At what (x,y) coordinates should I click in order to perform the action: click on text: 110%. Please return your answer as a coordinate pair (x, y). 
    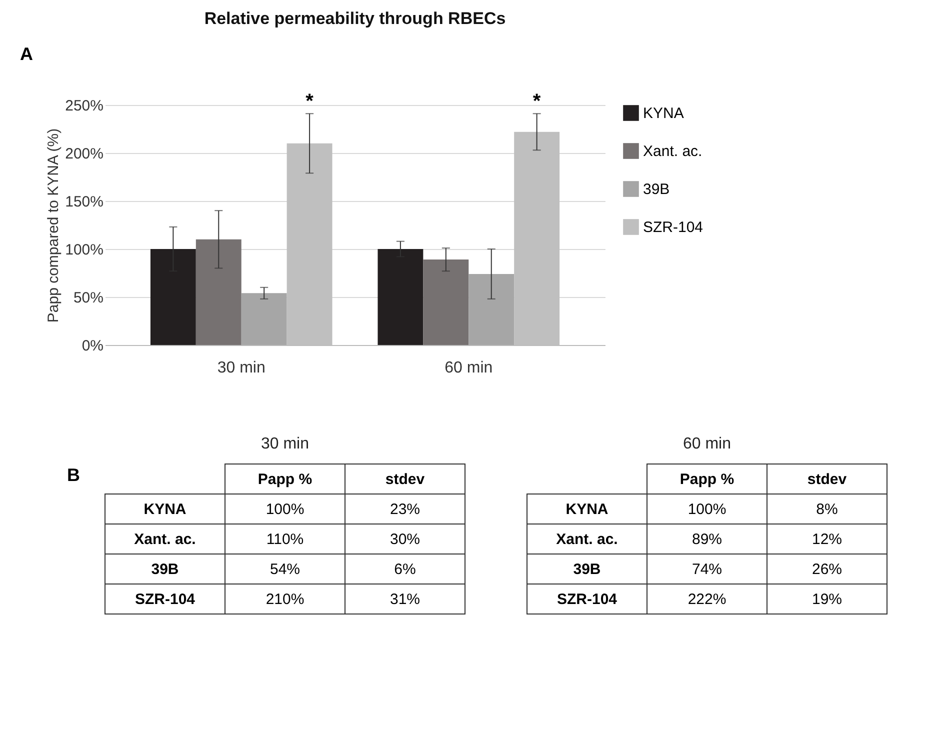
    Looking at the image, I should click on (285, 539).